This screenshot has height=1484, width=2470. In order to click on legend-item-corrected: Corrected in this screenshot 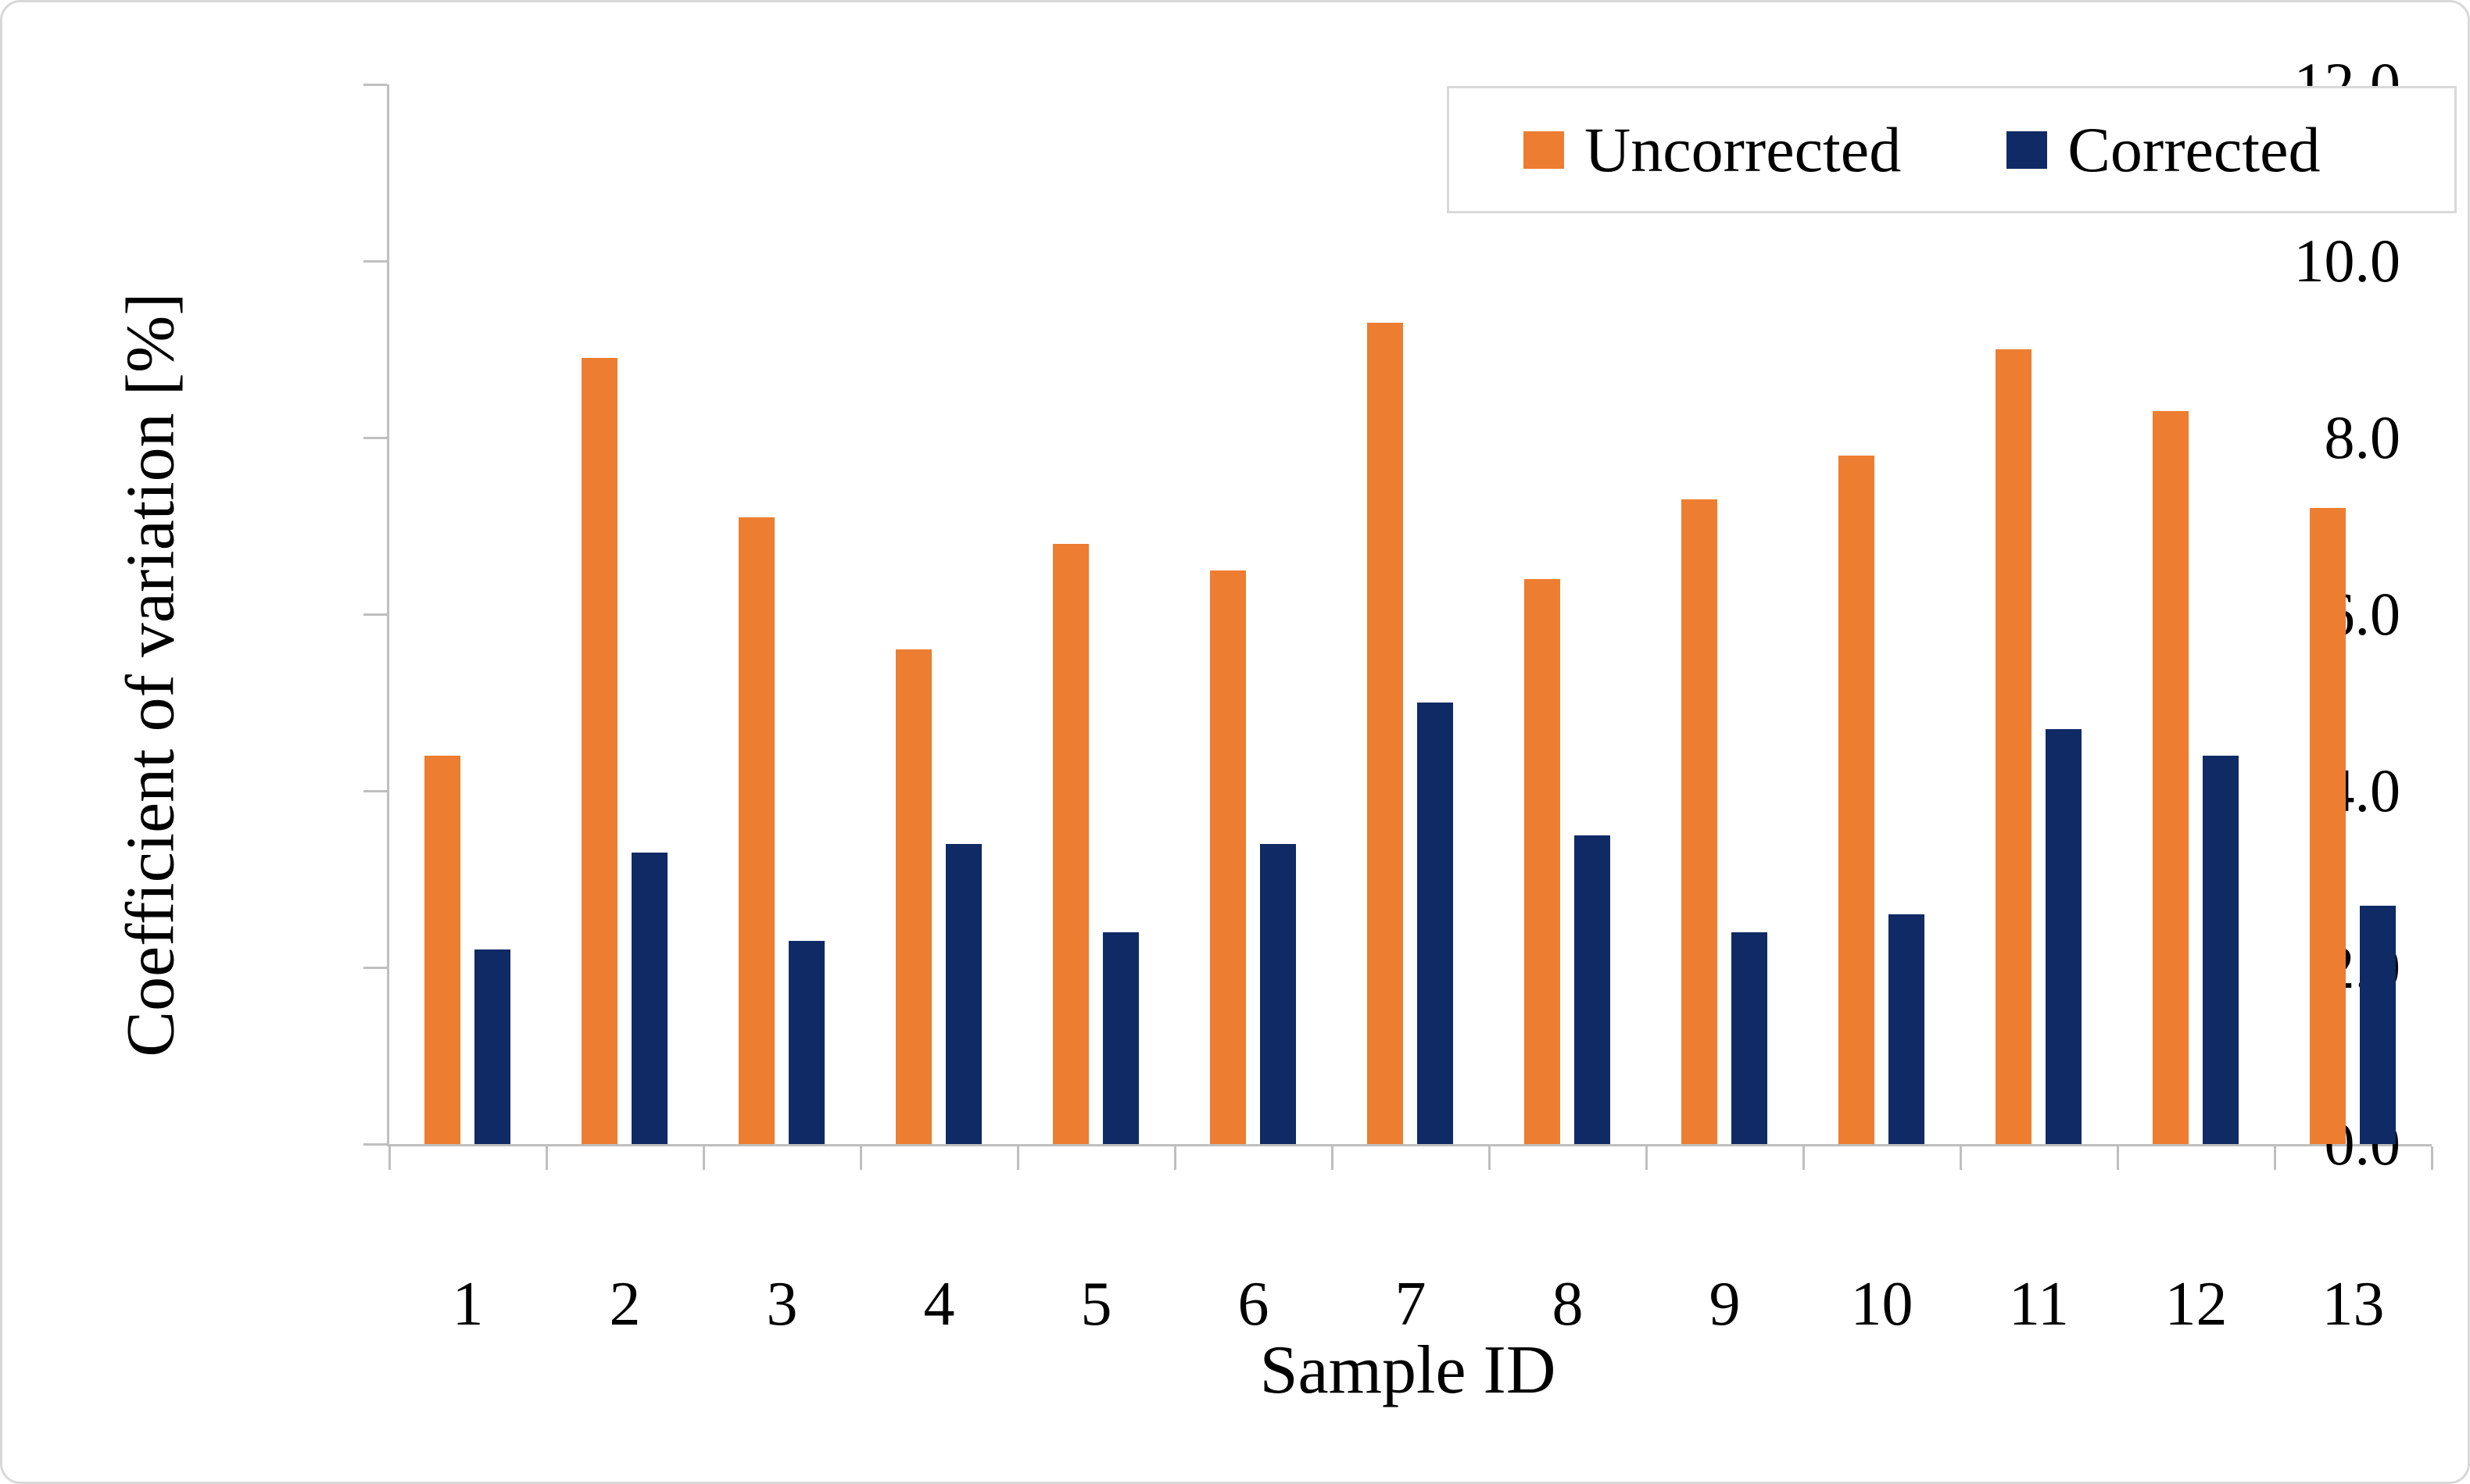, I will do `click(2163, 149)`.